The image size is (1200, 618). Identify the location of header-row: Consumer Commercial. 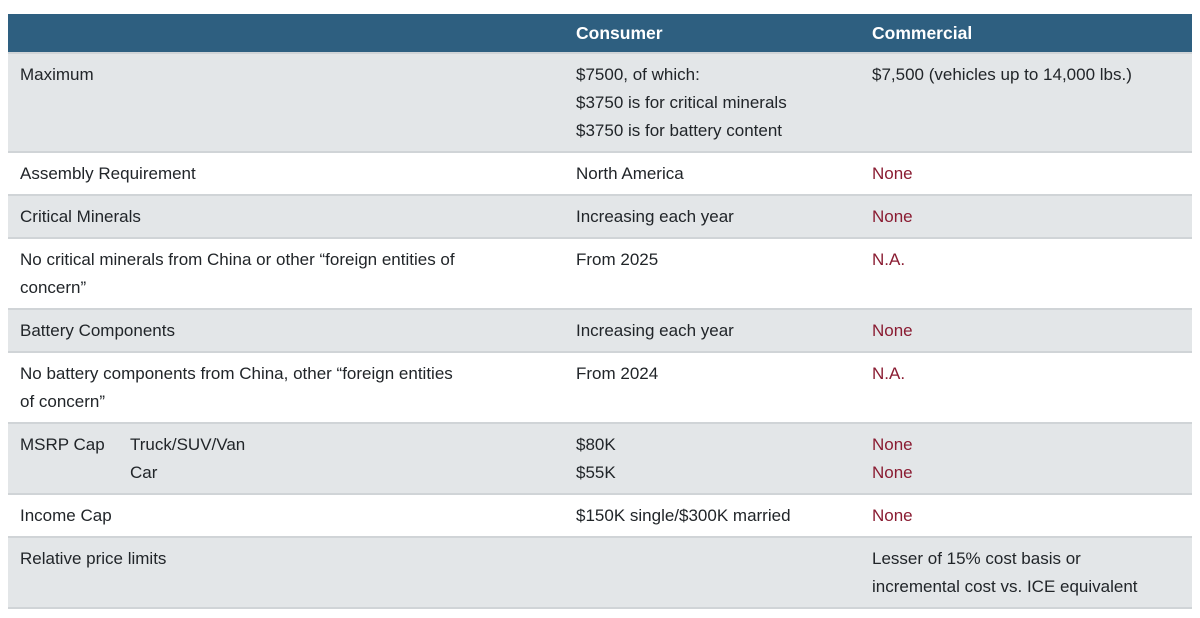
(600, 33).